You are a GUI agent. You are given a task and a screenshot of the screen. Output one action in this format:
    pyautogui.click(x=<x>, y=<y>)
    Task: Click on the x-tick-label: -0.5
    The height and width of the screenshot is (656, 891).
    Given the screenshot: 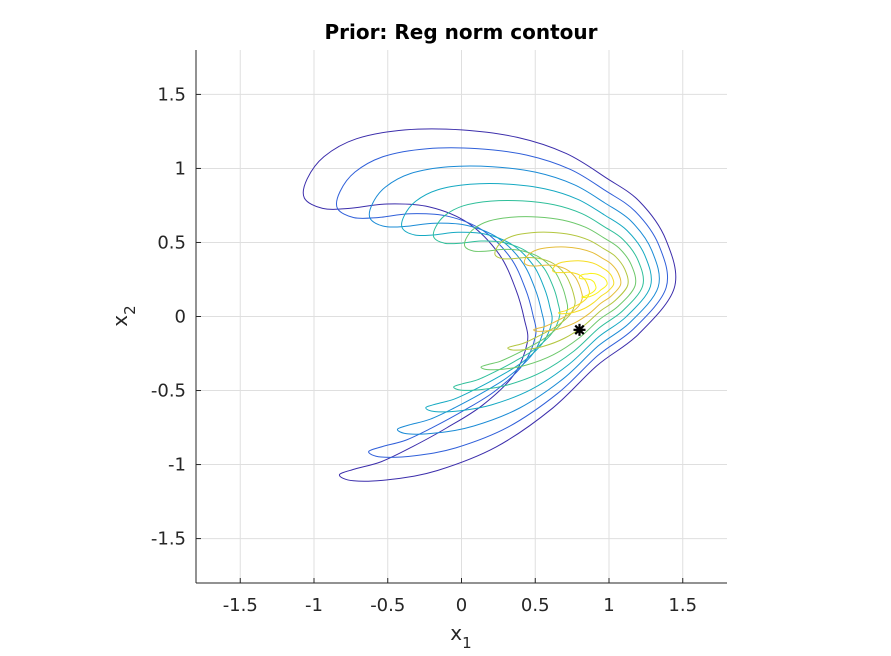 What is the action you would take?
    pyautogui.click(x=387, y=605)
    